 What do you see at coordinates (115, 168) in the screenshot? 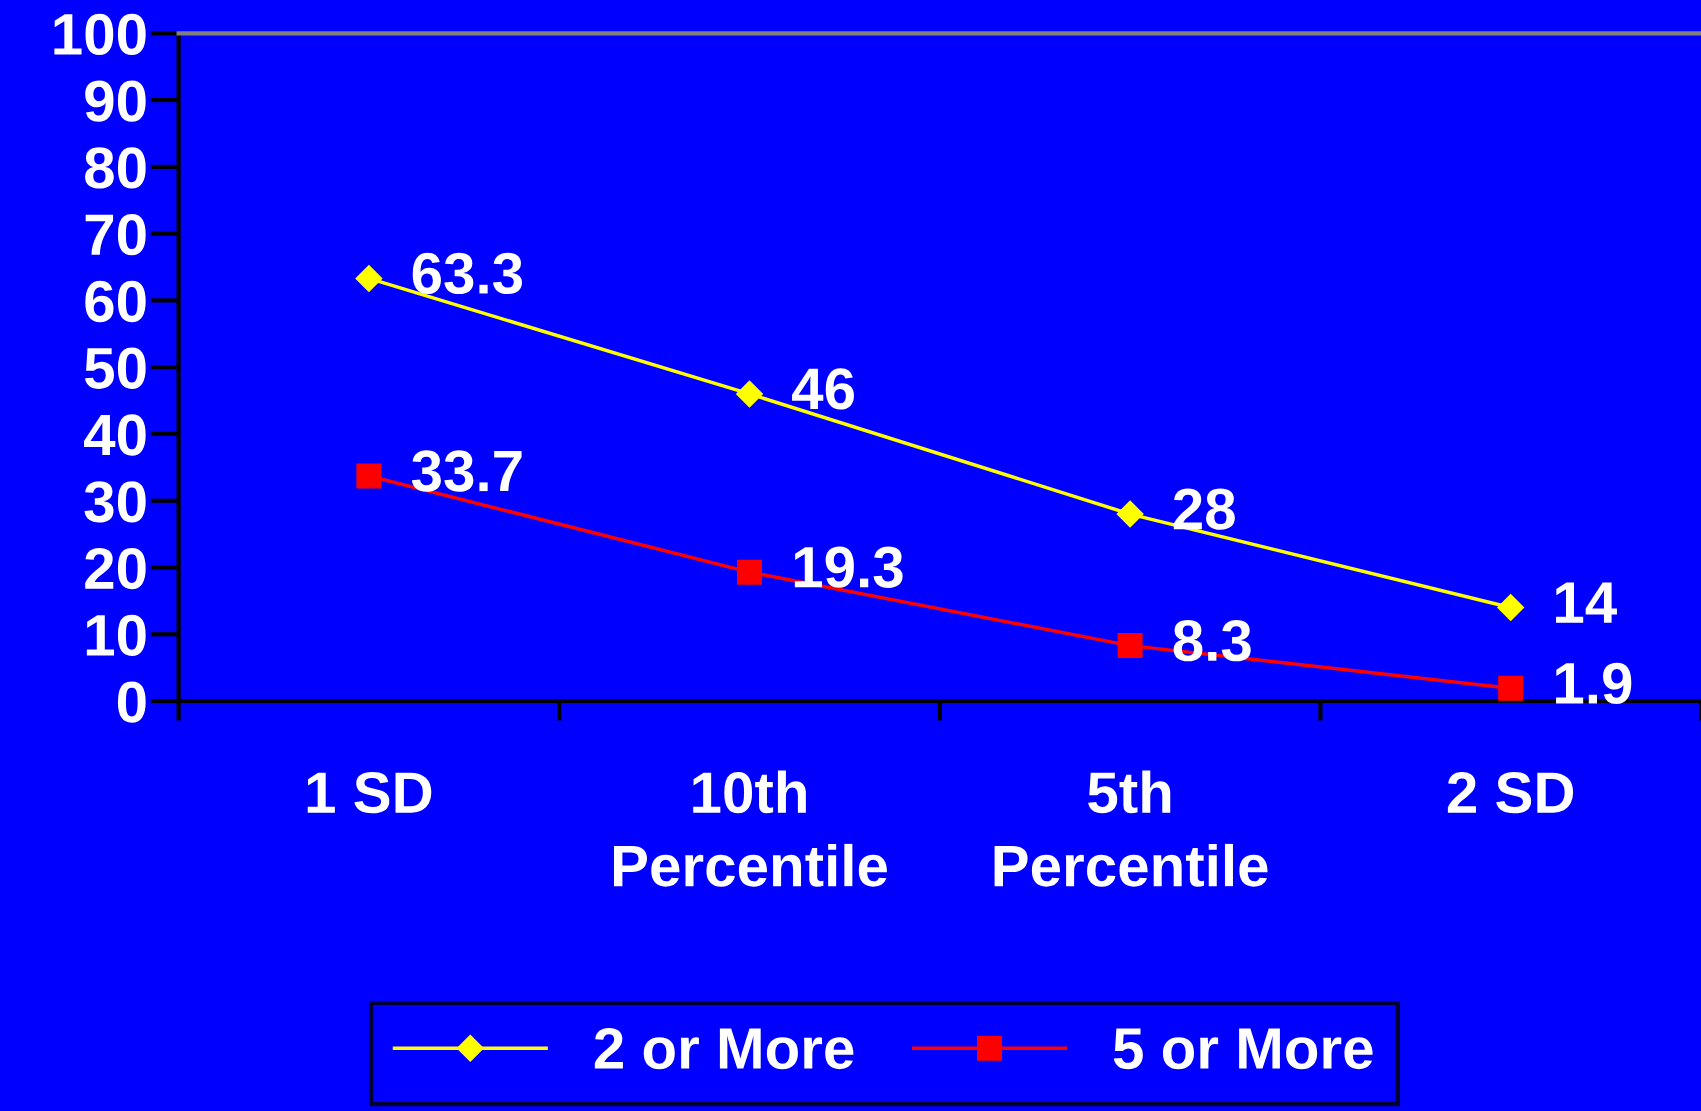
I see `y-tick-label: 80` at bounding box center [115, 168].